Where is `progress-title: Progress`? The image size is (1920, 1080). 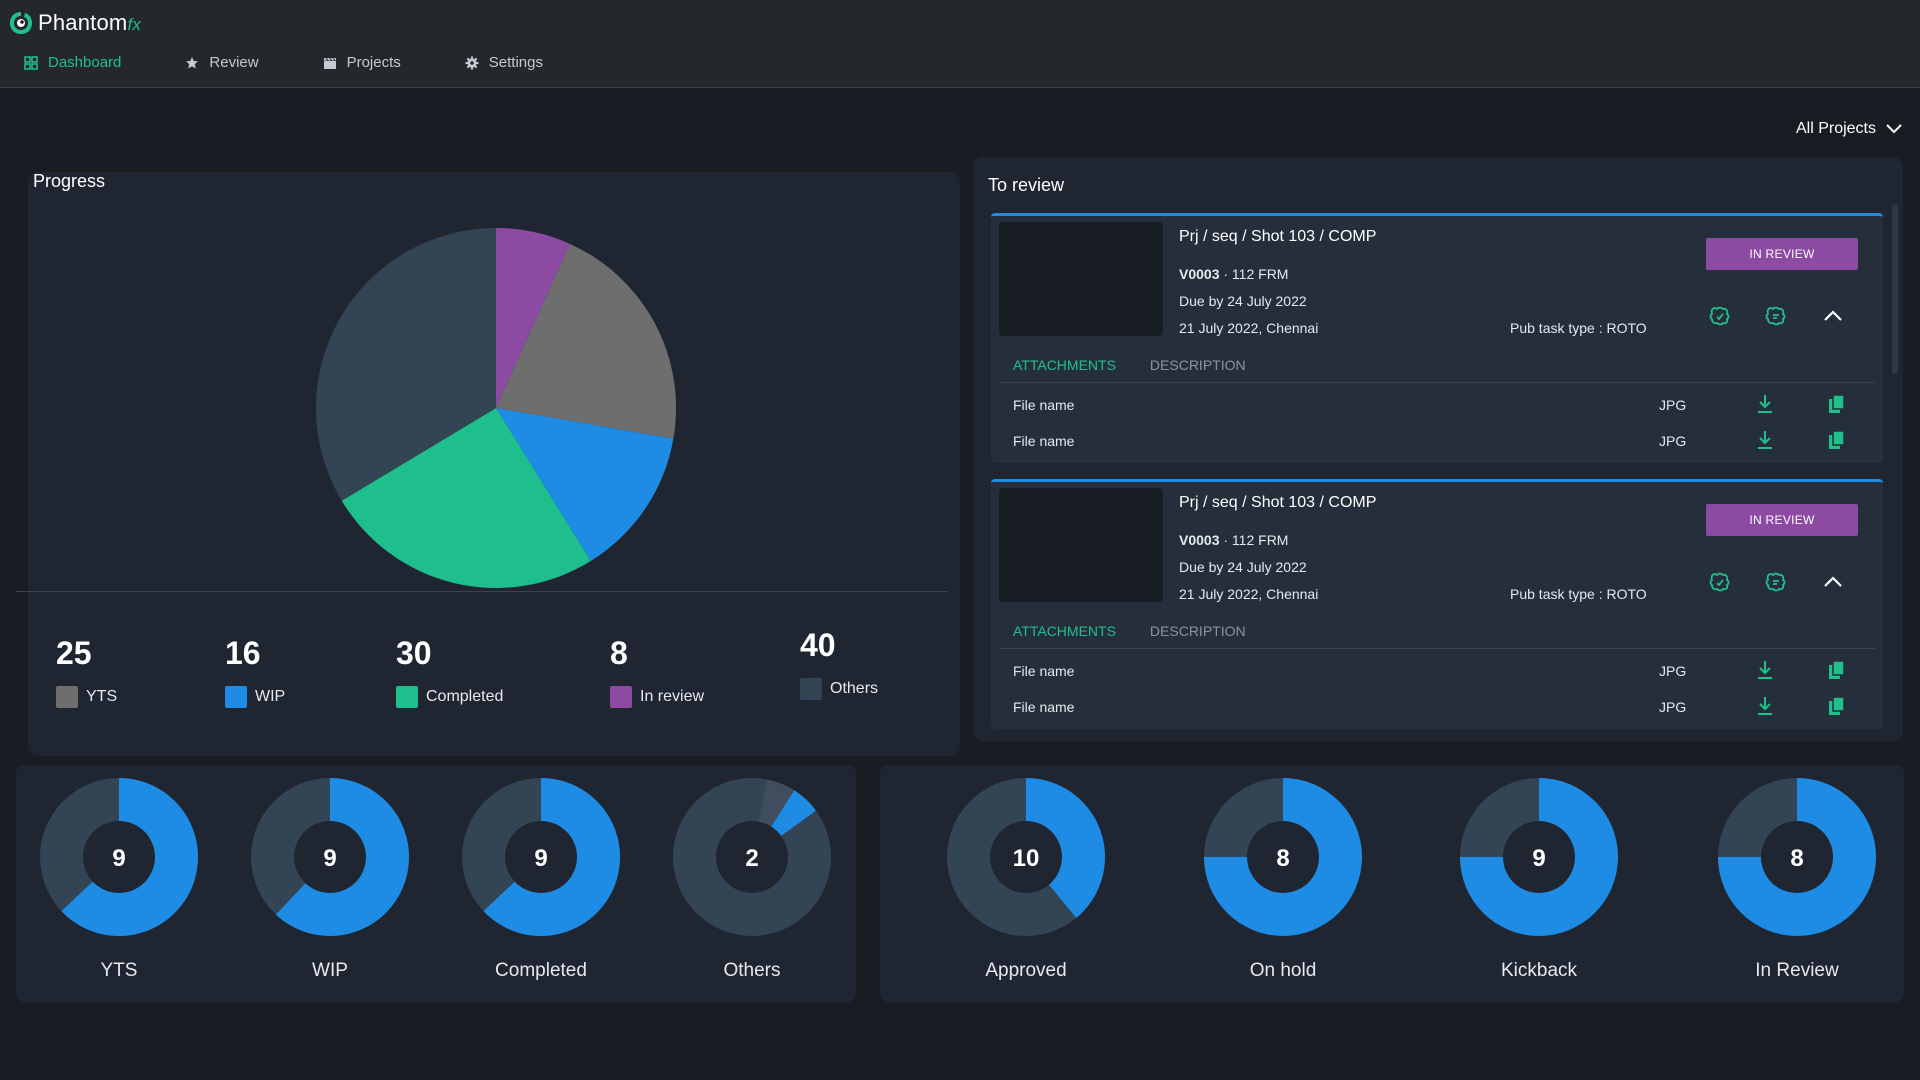
progress-title: Progress is located at coordinates (69, 181).